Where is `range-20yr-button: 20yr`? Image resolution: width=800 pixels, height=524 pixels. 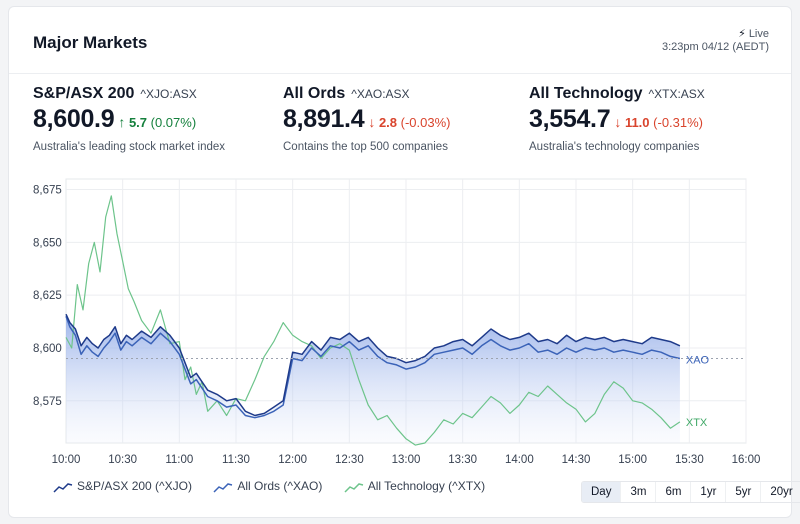
range-20yr-button: 20yr is located at coordinates (781, 492).